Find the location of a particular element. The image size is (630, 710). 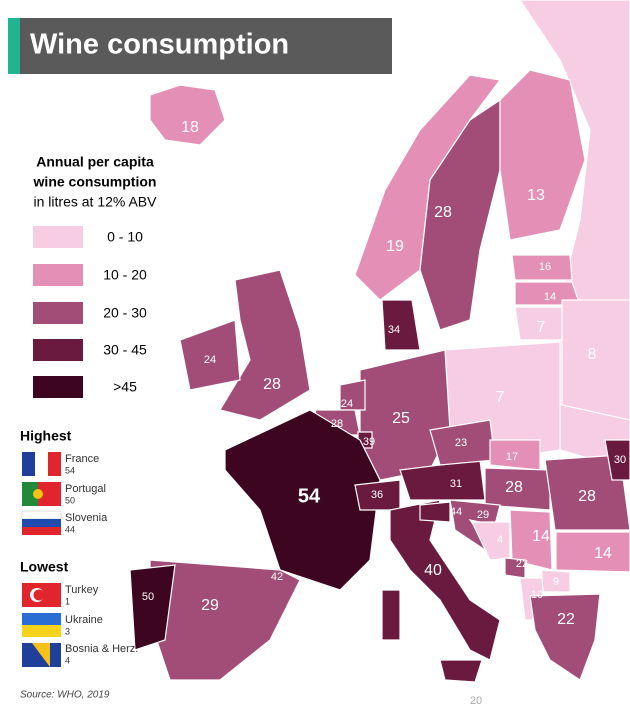

hungary is located at coordinates (517, 489).